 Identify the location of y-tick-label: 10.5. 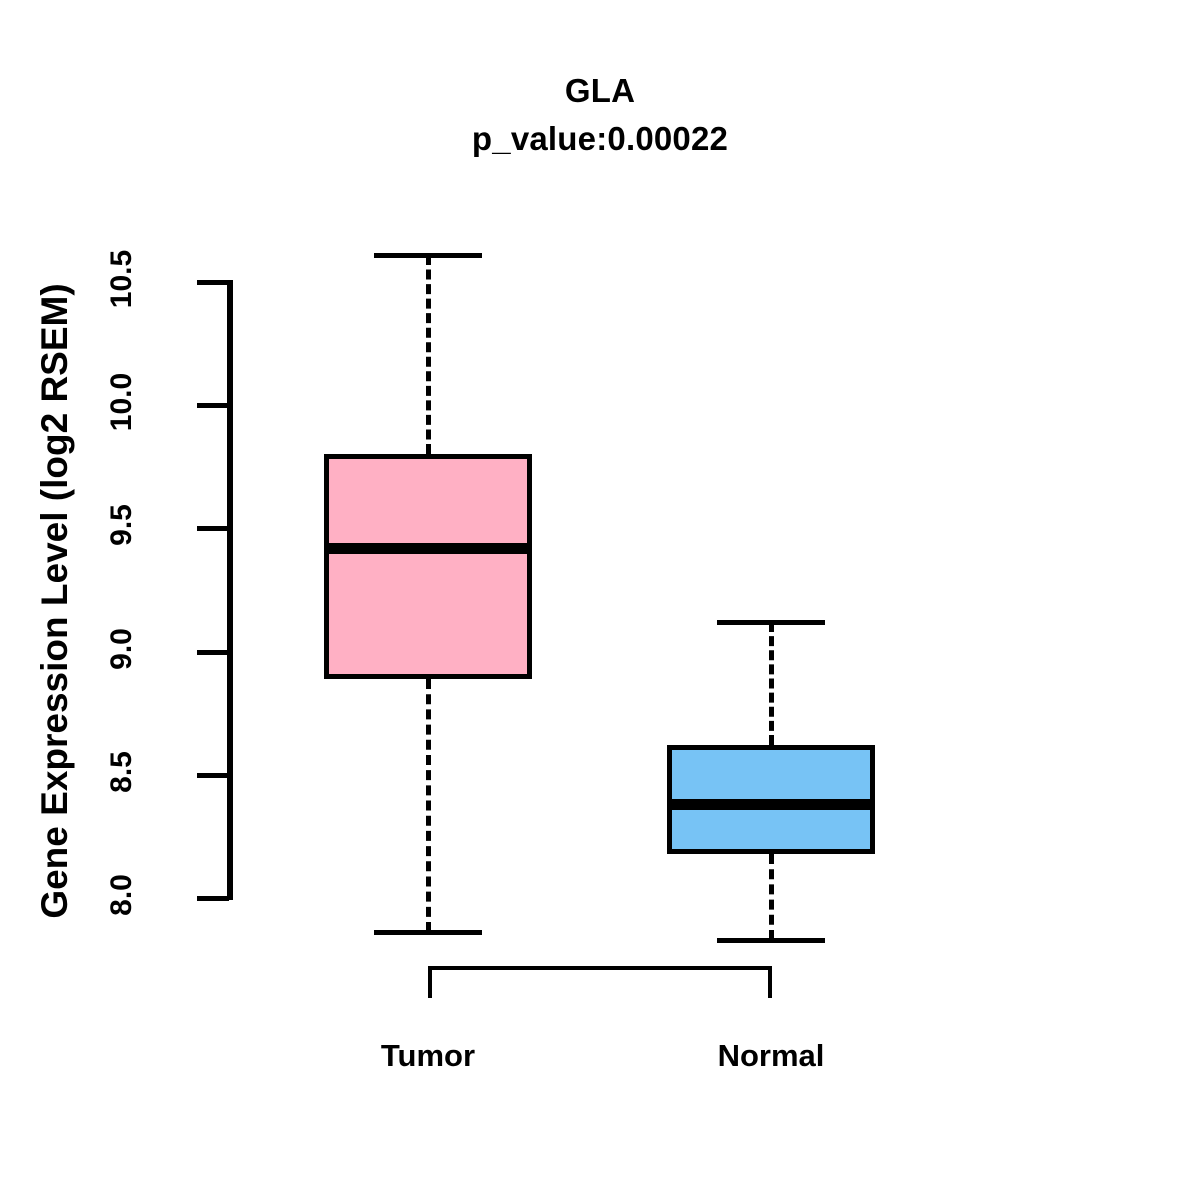
(121, 279).